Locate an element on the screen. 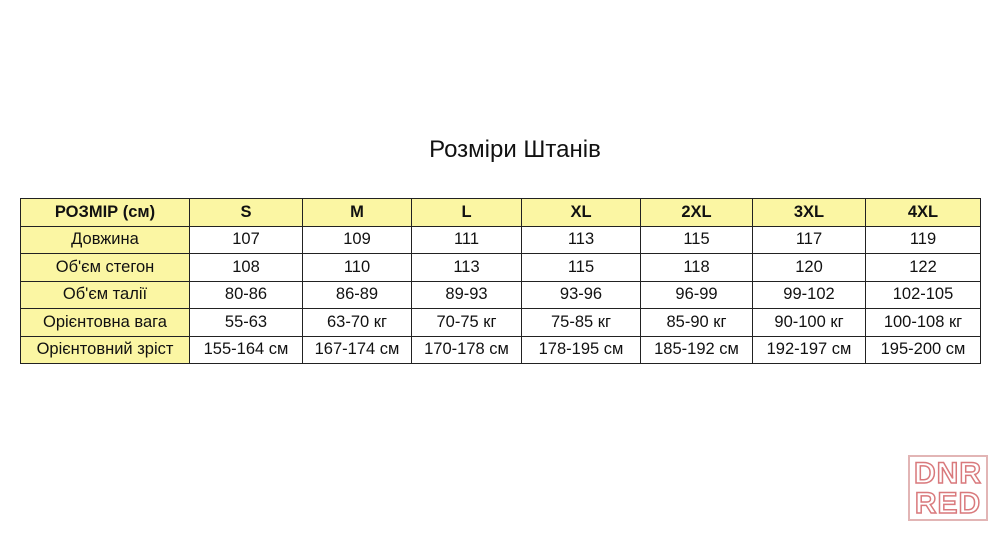 This screenshot has height=539, width=1000. cell: 99-102 is located at coordinates (809, 294).